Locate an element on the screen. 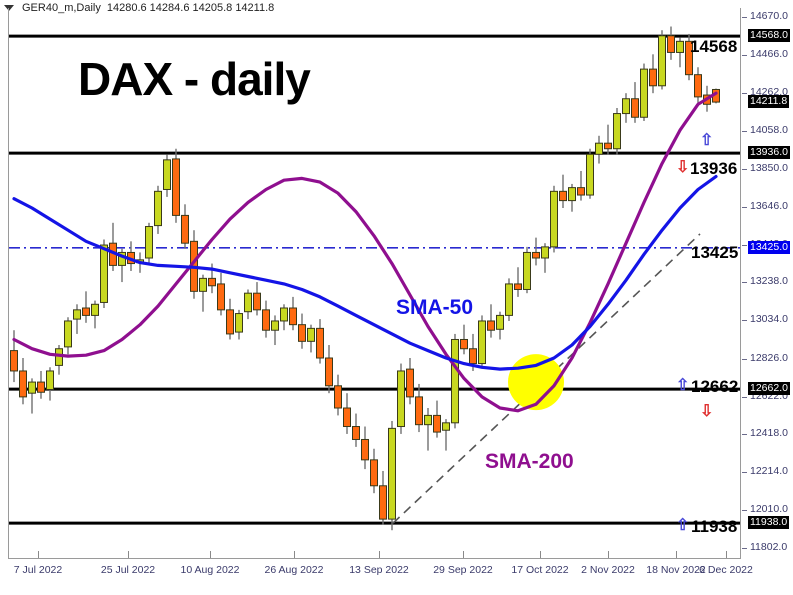 The image size is (793, 595). price-tick-label: 12010.0 is located at coordinates (769, 508).